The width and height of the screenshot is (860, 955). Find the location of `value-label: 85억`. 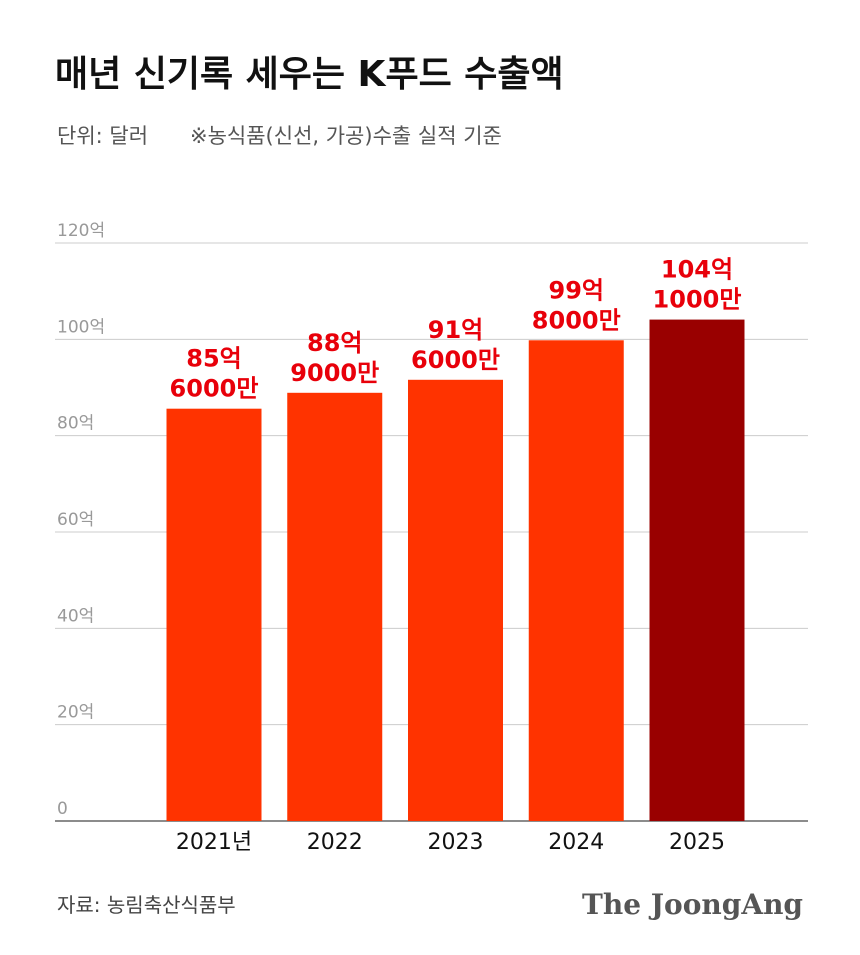

value-label: 85억 is located at coordinates (213, 359).